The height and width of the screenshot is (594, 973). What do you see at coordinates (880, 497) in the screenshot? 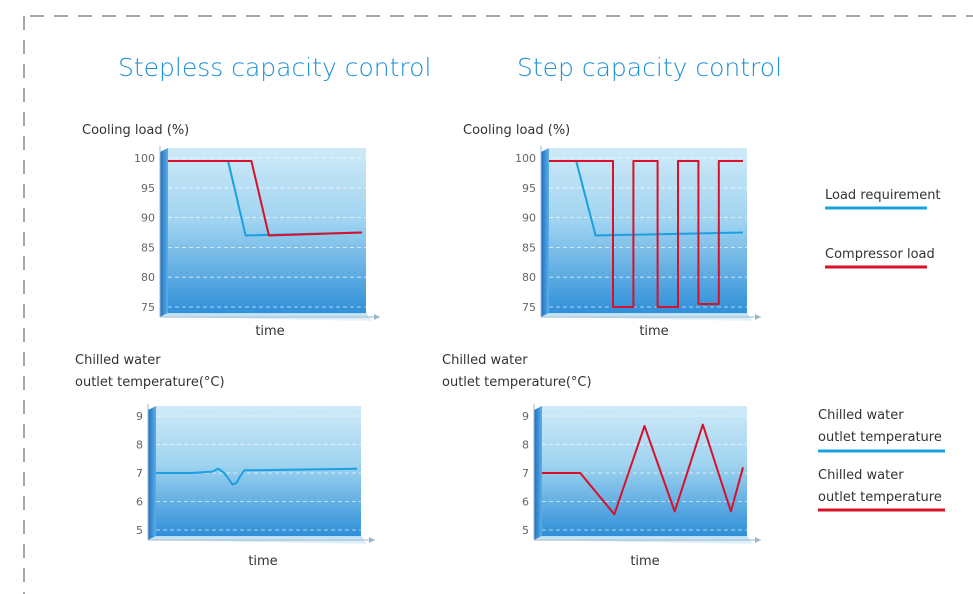
I see `legend-chilled-red-line2: outlet temperature` at bounding box center [880, 497].